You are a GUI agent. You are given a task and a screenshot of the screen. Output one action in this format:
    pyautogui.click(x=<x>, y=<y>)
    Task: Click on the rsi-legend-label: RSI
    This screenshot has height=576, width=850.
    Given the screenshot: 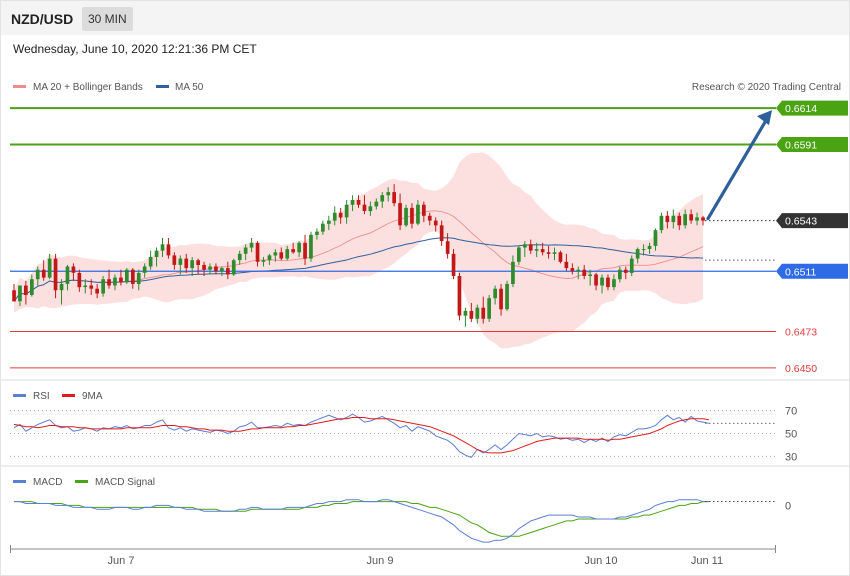 What is the action you would take?
    pyautogui.click(x=41, y=396)
    